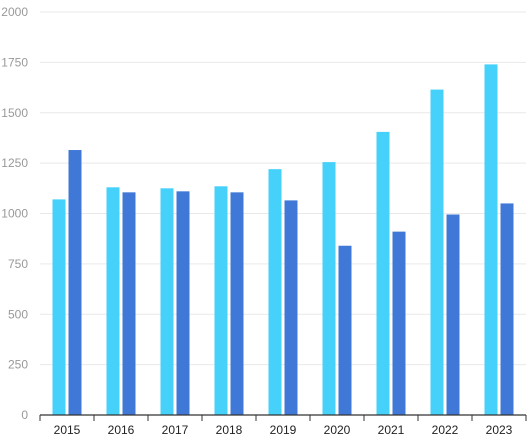  Describe the element at coordinates (67, 430) in the screenshot. I see `x-tick-label: 2015` at that location.